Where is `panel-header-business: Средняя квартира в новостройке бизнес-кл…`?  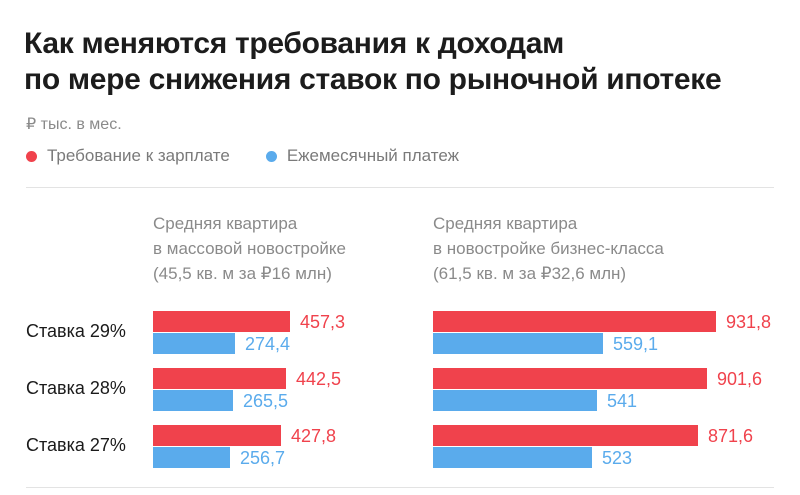 panel-header-business: Средняя квартира в новостройке бизнес-кл… is located at coordinates (573, 248).